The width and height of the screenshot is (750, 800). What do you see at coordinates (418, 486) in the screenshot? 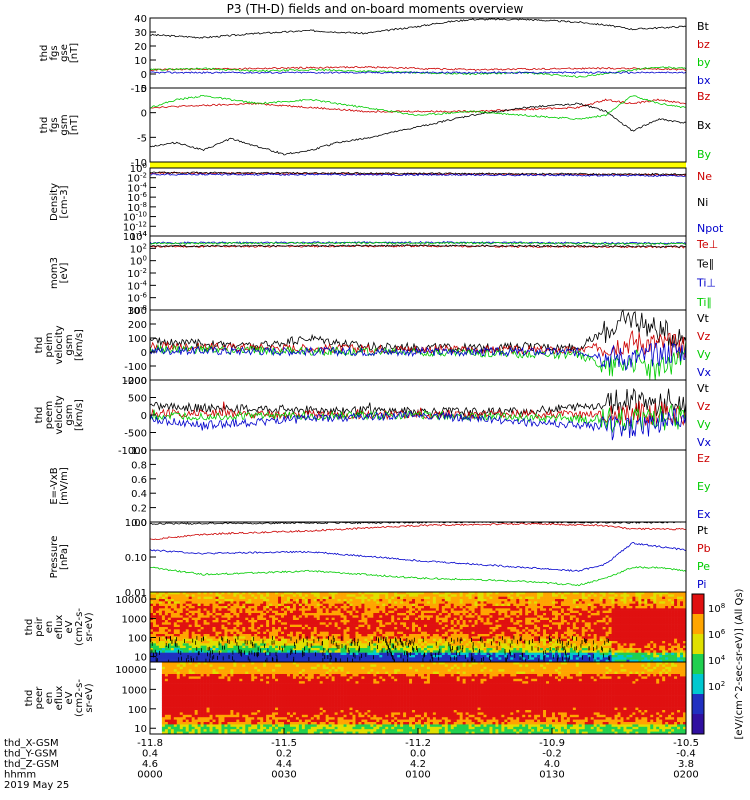
I see `plot-bg` at bounding box center [418, 486].